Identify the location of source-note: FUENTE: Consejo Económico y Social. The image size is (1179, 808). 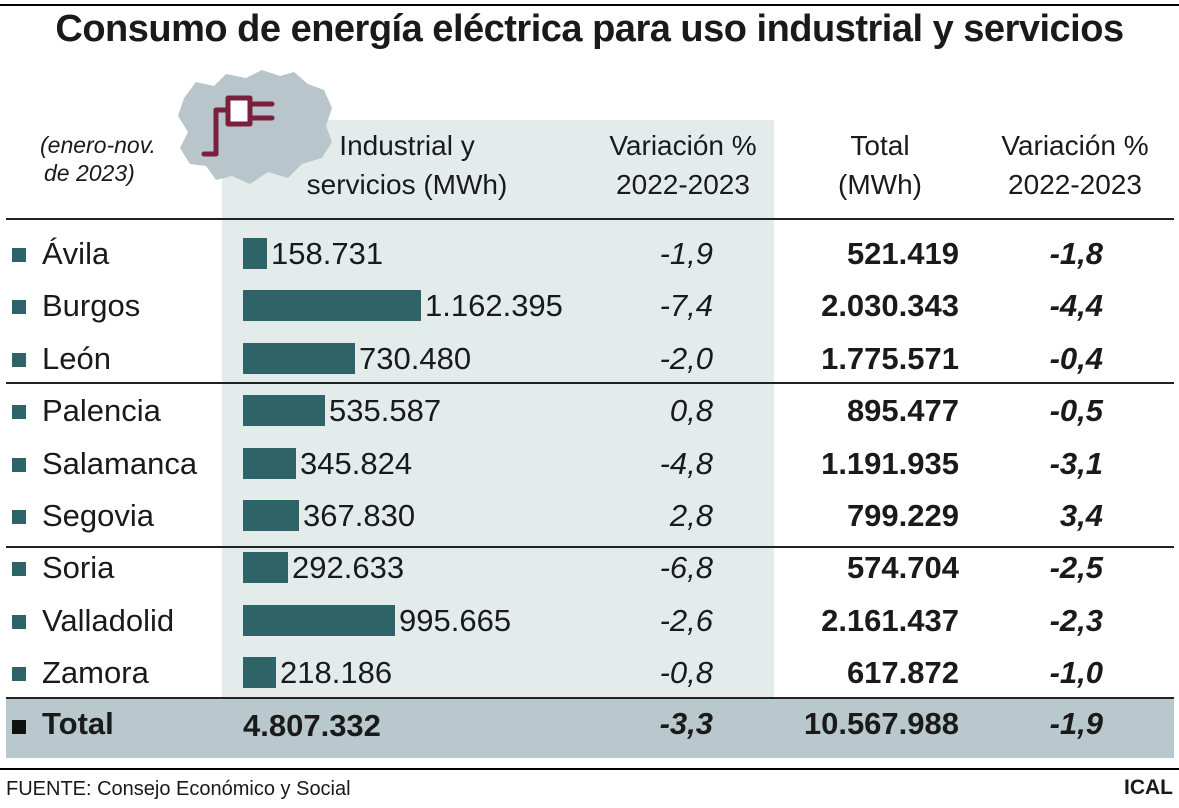
(178, 789).